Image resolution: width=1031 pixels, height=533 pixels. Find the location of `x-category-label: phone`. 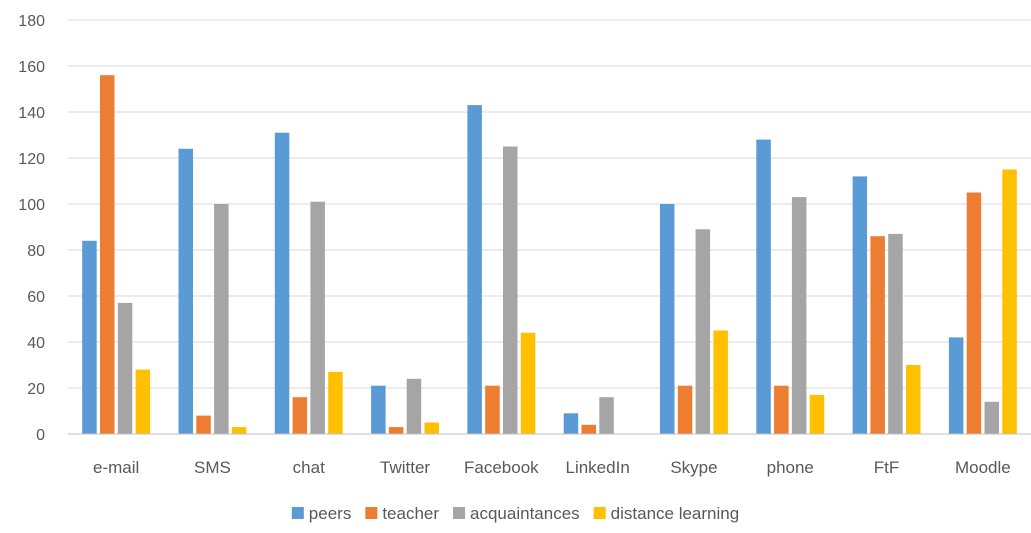

x-category-label: phone is located at coordinates (790, 467).